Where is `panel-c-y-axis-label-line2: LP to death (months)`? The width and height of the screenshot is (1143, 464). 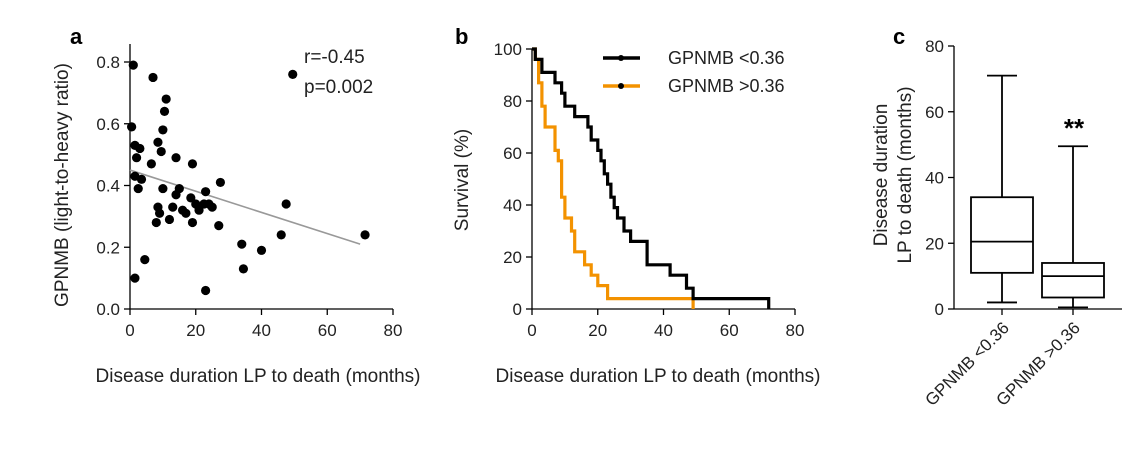
panel-c-y-axis-label-line2: LP to death (months) is located at coordinates (905, 174).